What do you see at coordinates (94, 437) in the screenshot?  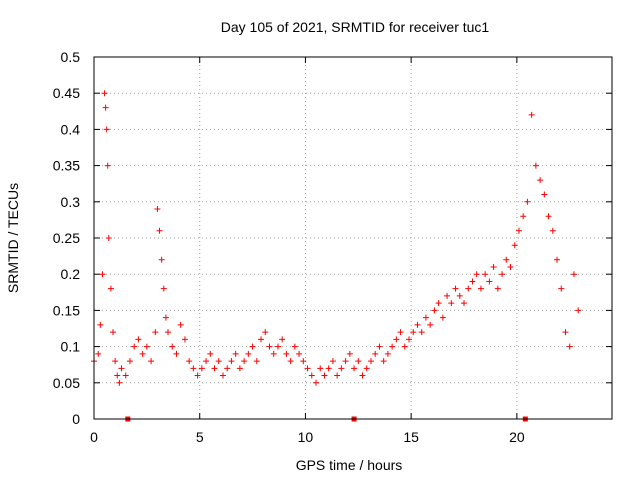 I see `x-tick-label: 0` at bounding box center [94, 437].